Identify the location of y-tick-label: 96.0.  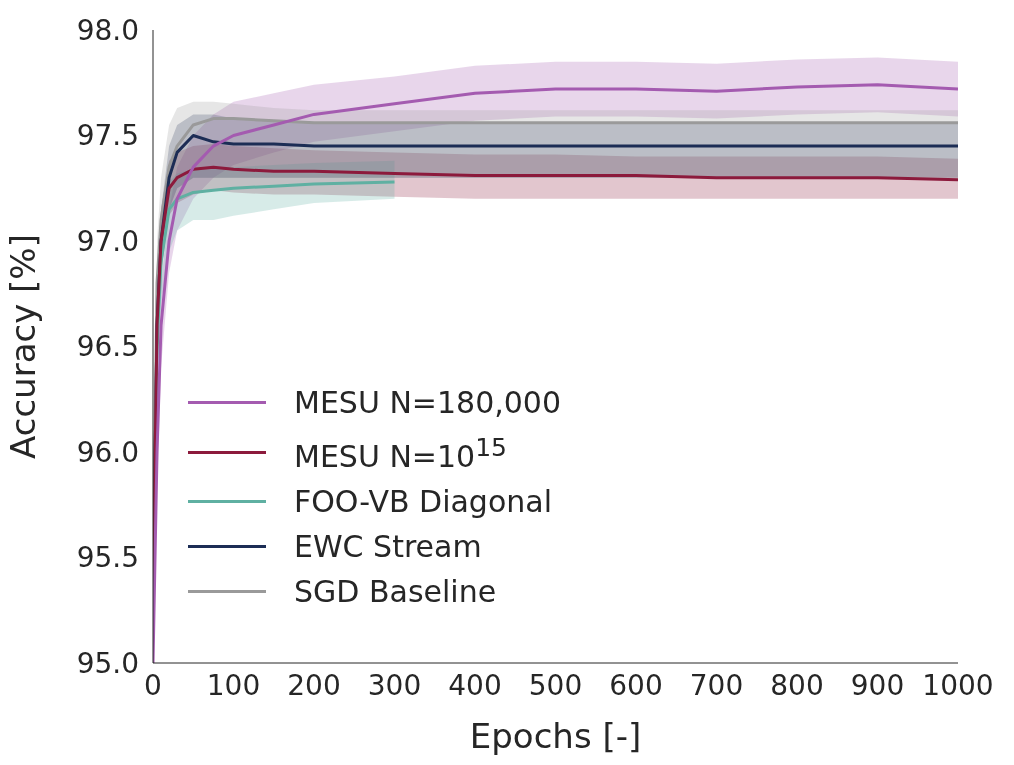
(107, 452).